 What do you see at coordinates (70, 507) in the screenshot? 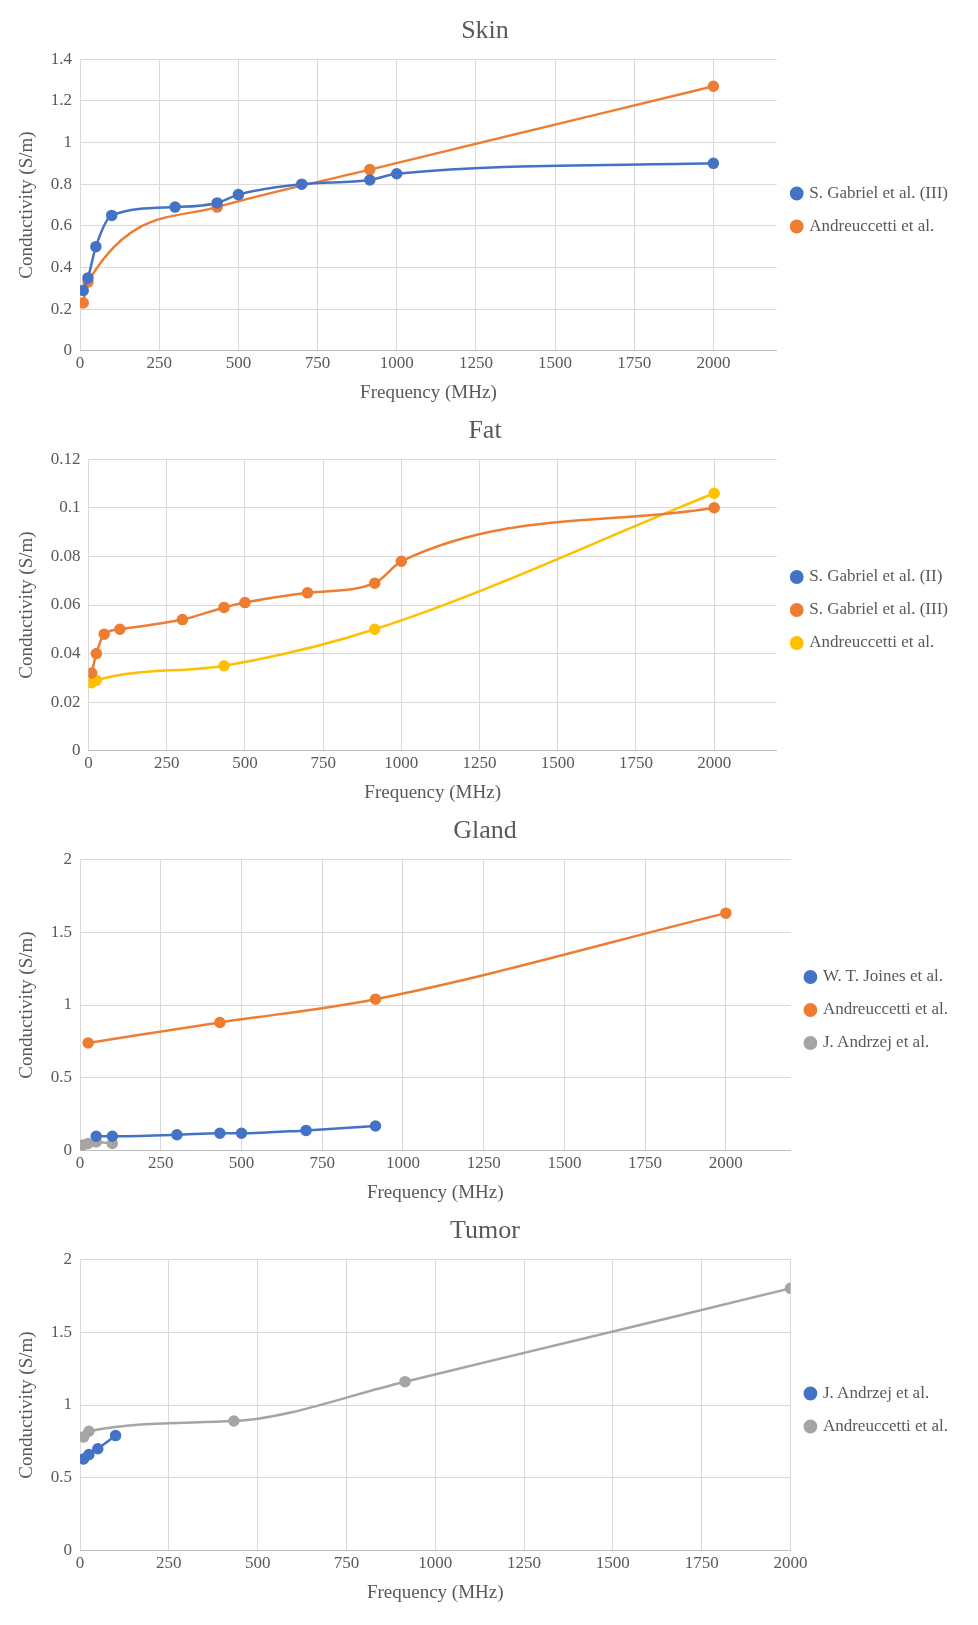
I see `y-tick-label: 0.1` at bounding box center [70, 507].